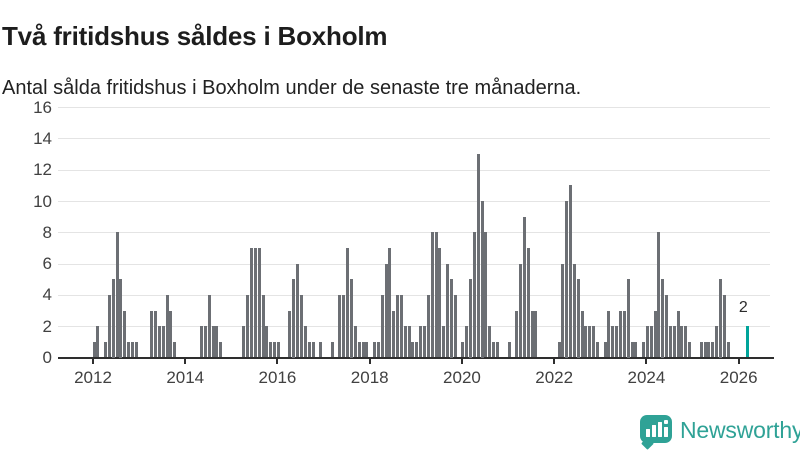  What do you see at coordinates (47, 295) in the screenshot?
I see `y-axis-tick-label: 4` at bounding box center [47, 295].